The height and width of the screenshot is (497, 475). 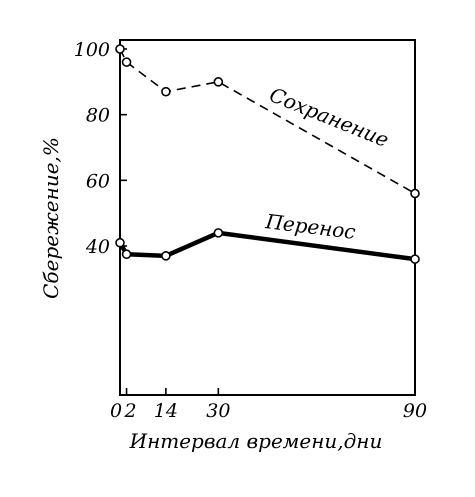 I want to click on y-tick-label-100: 100, so click(x=92, y=50).